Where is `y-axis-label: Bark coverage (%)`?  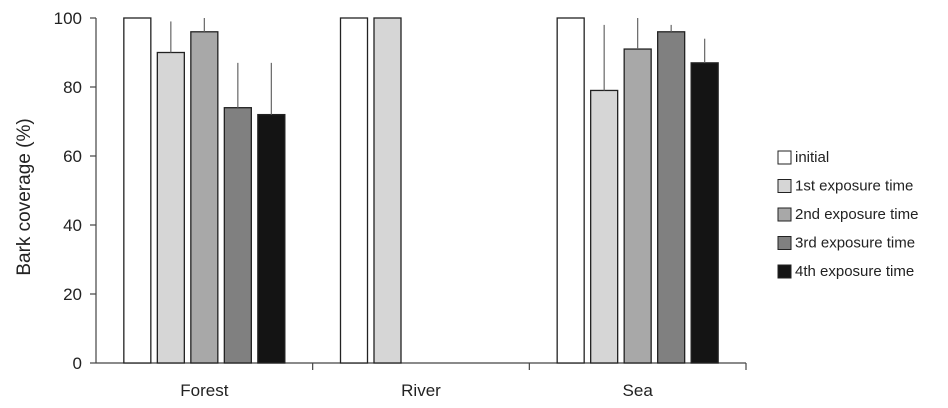
y-axis-label: Bark coverage (%) is located at coordinates (24, 196).